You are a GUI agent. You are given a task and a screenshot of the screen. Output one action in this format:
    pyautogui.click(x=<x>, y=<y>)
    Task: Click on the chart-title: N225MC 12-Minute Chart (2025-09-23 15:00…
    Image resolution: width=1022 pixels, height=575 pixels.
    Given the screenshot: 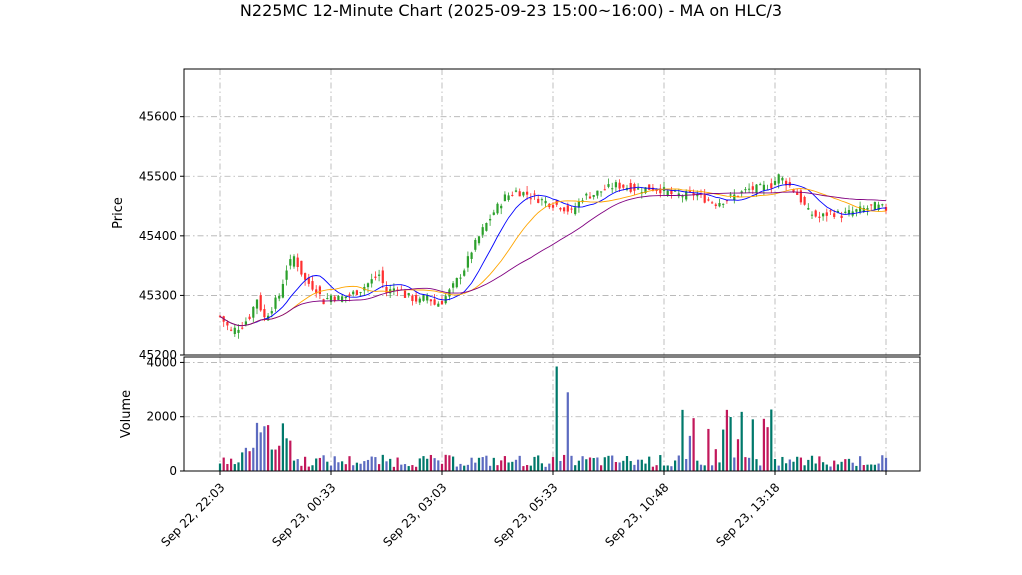 What is the action you would take?
    pyautogui.click(x=511, y=10)
    